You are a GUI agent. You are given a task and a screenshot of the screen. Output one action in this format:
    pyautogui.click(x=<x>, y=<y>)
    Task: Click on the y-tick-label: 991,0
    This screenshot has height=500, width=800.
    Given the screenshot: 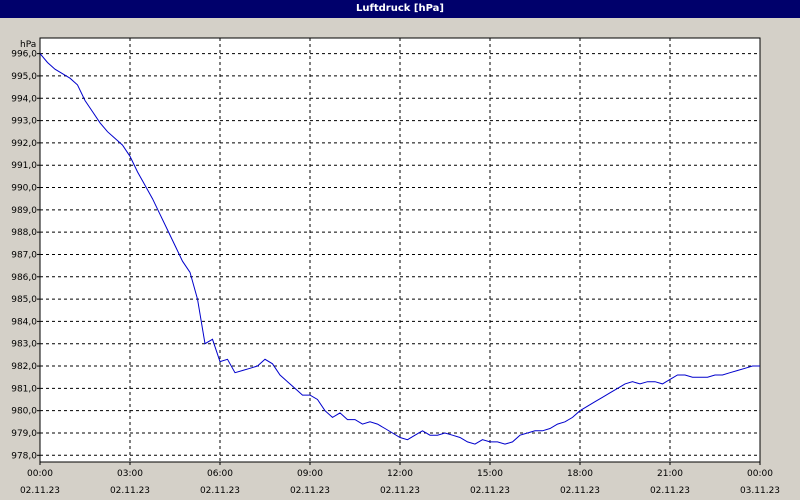 What is the action you would take?
    pyautogui.click(x=24, y=166)
    